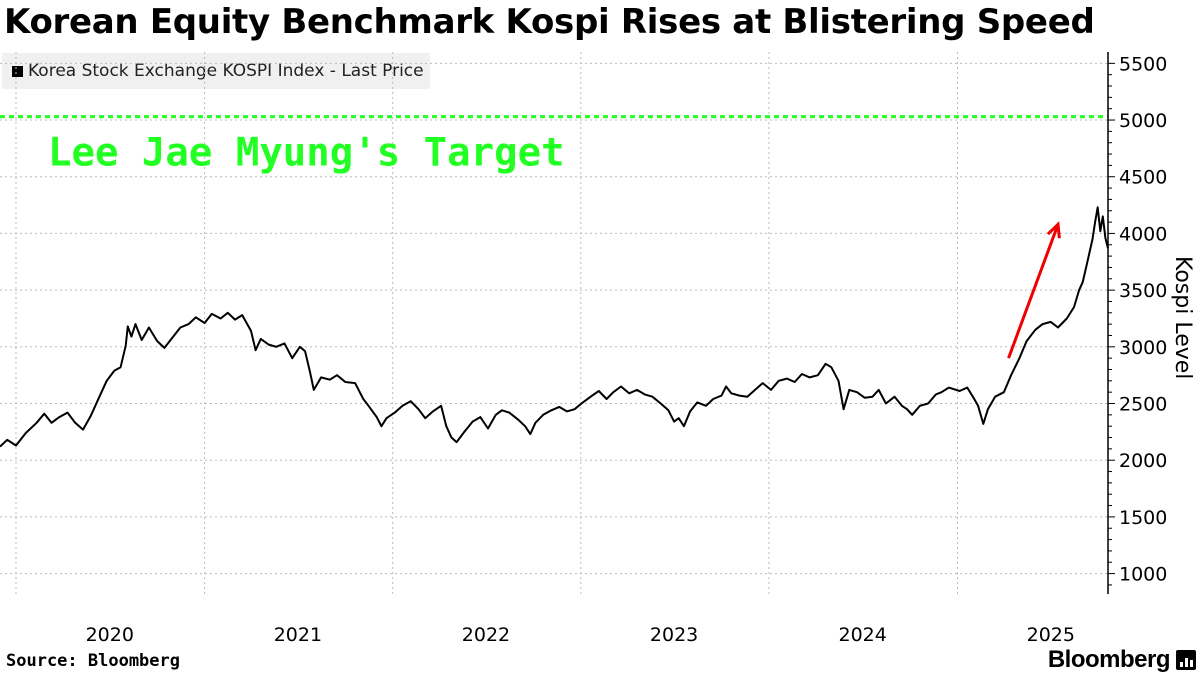 The image size is (1200, 675). Describe the element at coordinates (1051, 635) in the screenshot. I see `x-tick-label: 2025` at that location.